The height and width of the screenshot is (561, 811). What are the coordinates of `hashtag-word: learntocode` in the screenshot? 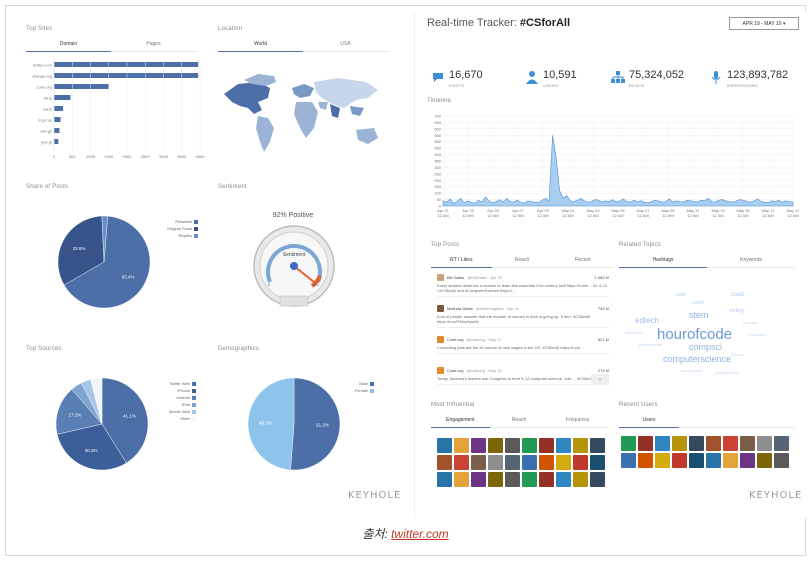 It's located at (691, 370).